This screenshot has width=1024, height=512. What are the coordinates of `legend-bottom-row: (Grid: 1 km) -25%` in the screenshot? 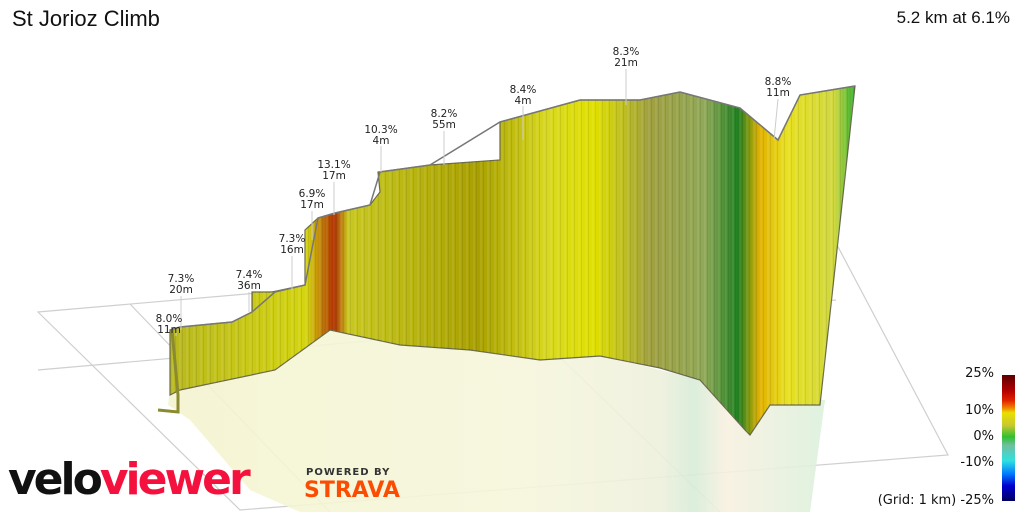 It's located at (936, 500).